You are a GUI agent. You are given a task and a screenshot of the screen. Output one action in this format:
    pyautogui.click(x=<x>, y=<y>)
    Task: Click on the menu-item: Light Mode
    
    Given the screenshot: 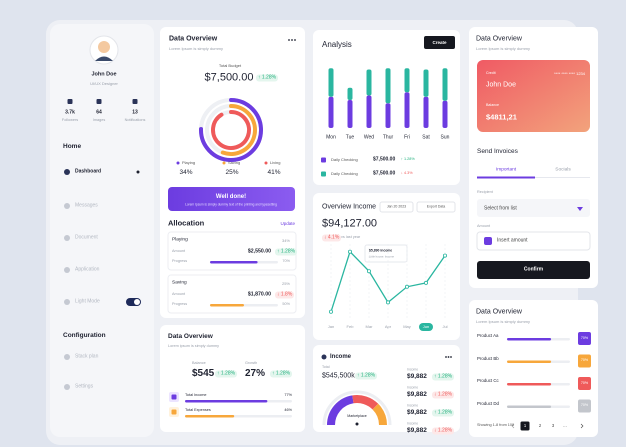 What is the action you would take?
    pyautogui.click(x=87, y=301)
    